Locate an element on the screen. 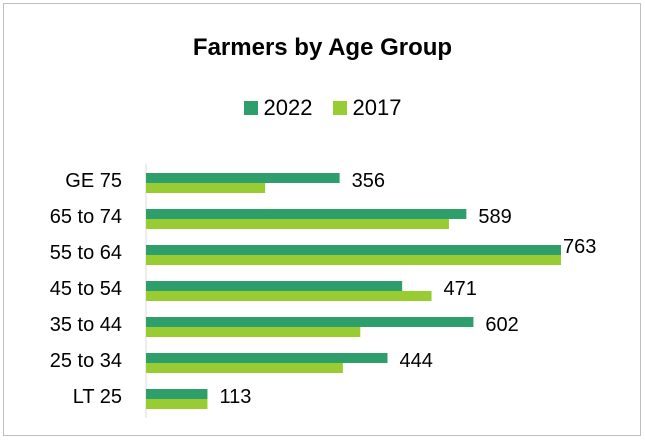 Image resolution: width=645 pixels, height=441 pixels. category-label-35-to-44: 35 to 44 is located at coordinates (86, 325).